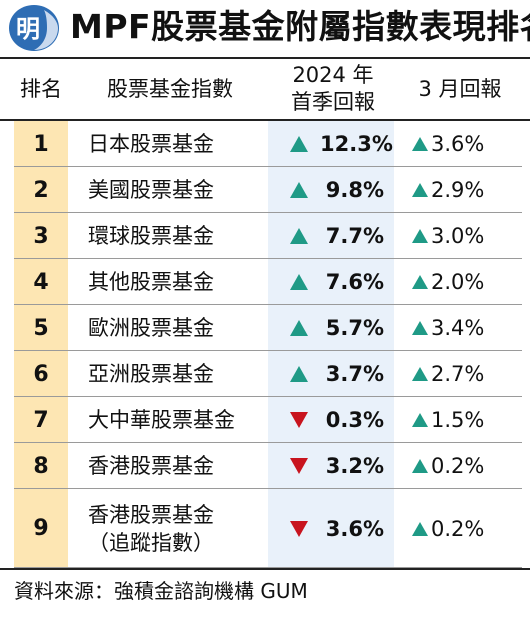  I want to click on fund-name: 大中華股票基金, so click(178, 420).